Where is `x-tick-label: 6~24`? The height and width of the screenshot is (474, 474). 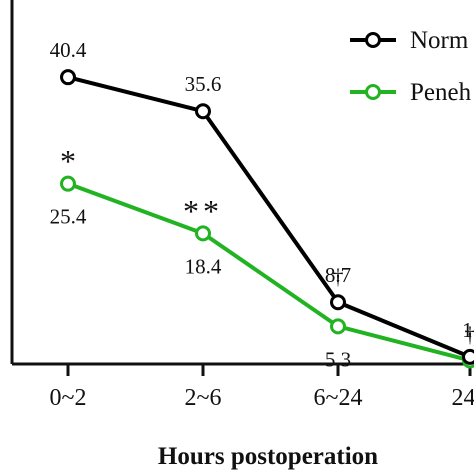
x-tick-label: 6~24 is located at coordinates (338, 398).